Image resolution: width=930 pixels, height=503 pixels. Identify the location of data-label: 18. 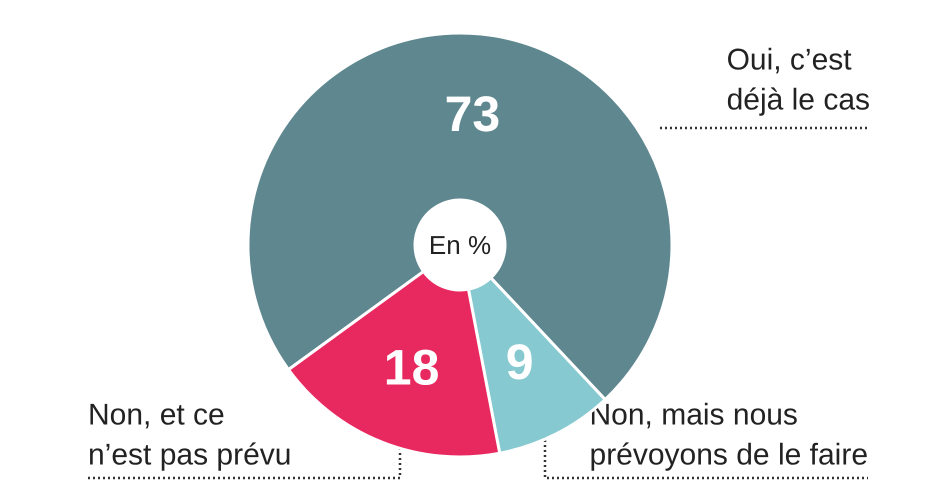
(412, 367).